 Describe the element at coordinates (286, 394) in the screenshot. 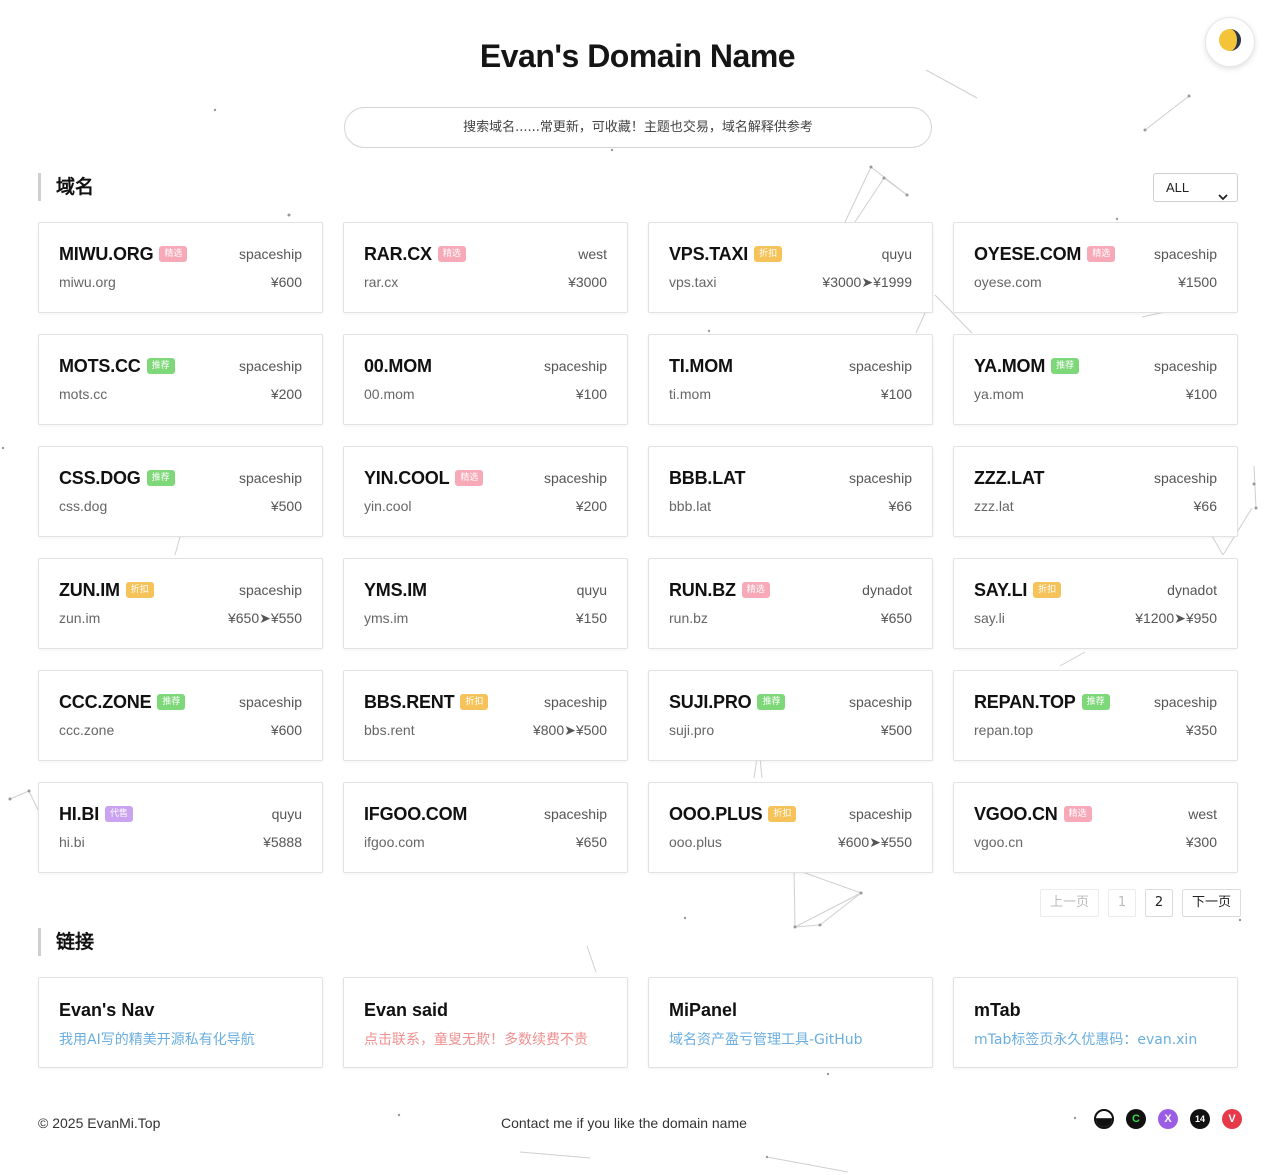

I see `domain-price: ¥200` at that location.